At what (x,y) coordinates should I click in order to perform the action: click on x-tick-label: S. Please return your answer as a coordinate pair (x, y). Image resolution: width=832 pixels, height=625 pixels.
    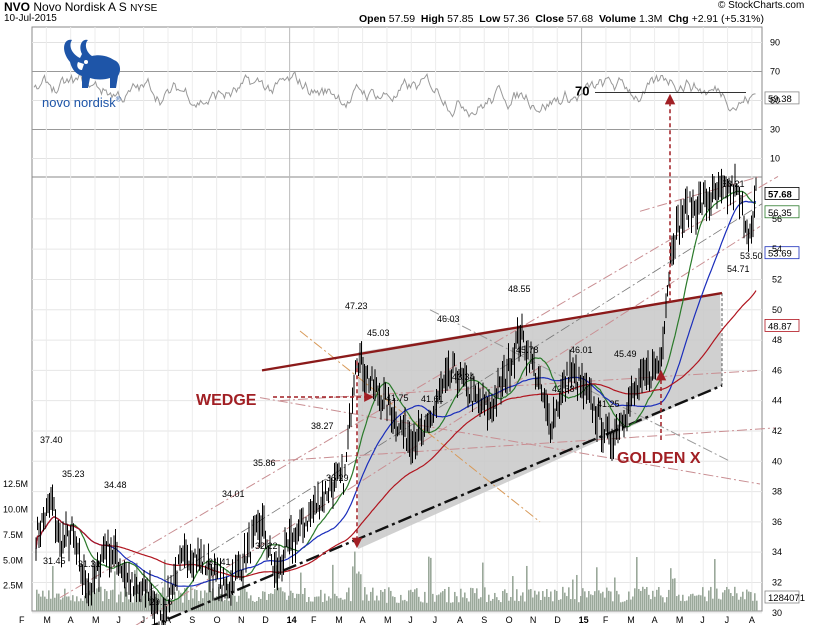
    Looking at the image, I should click on (484, 620).